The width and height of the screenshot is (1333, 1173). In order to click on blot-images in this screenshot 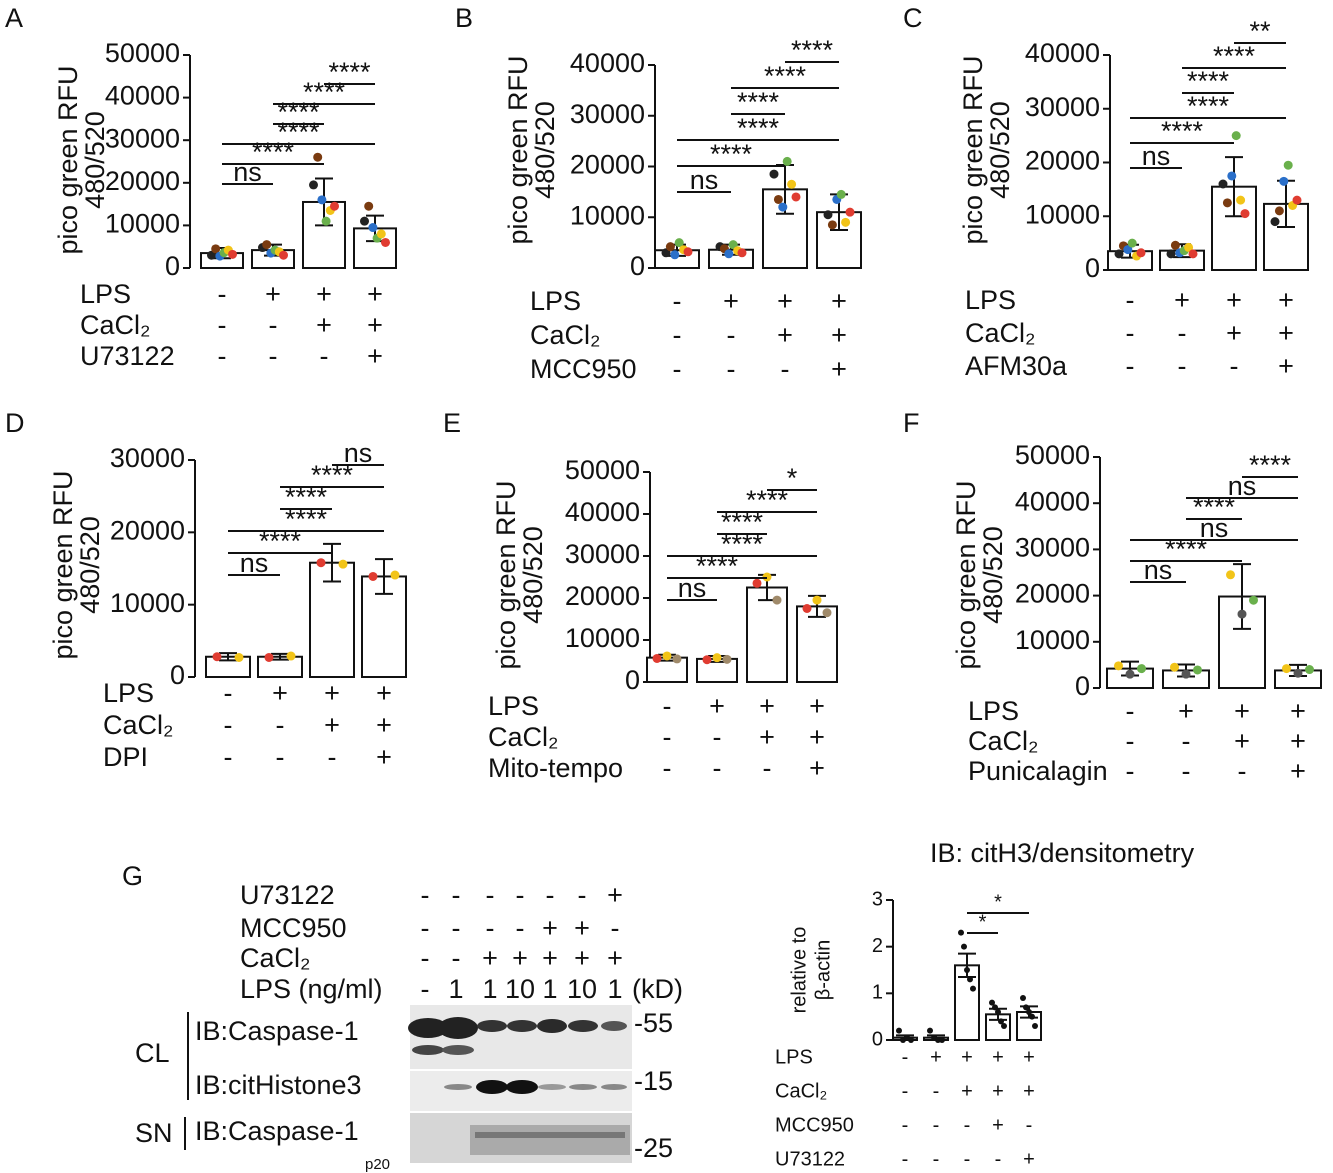, I will do `click(408, 1084)`.